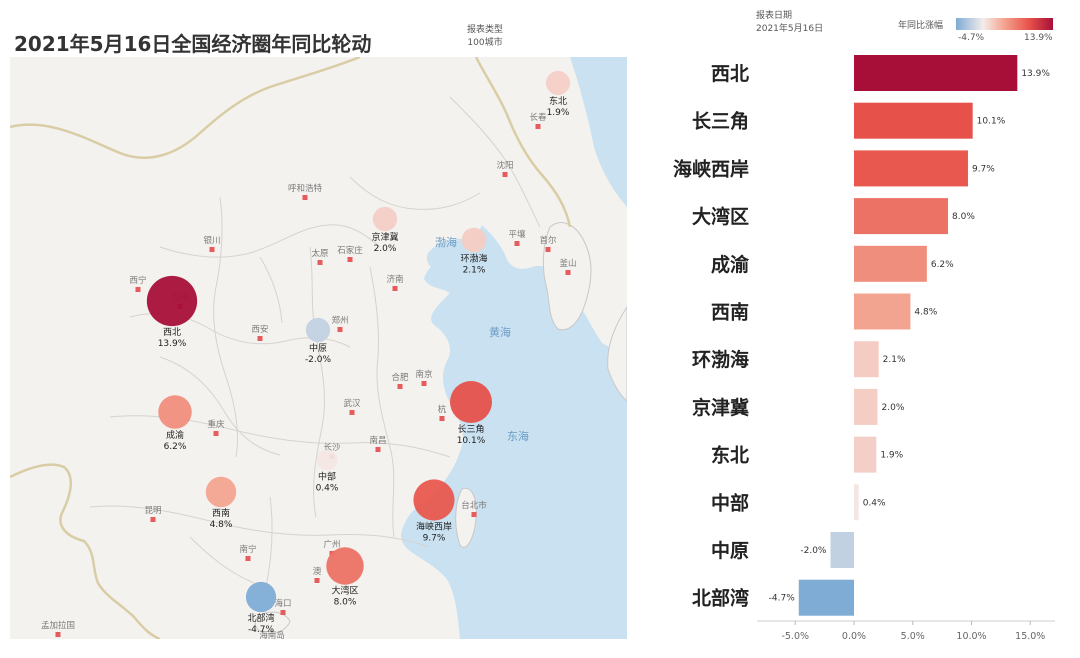  Describe the element at coordinates (471, 402) in the screenshot. I see `region-bubble-长三角` at that location.